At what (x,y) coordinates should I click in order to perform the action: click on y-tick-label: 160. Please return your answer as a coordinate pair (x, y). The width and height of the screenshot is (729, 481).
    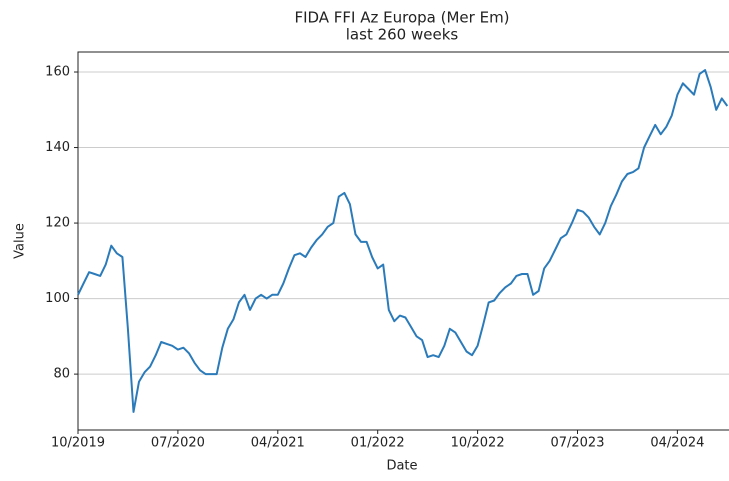
    Looking at the image, I should click on (57, 72).